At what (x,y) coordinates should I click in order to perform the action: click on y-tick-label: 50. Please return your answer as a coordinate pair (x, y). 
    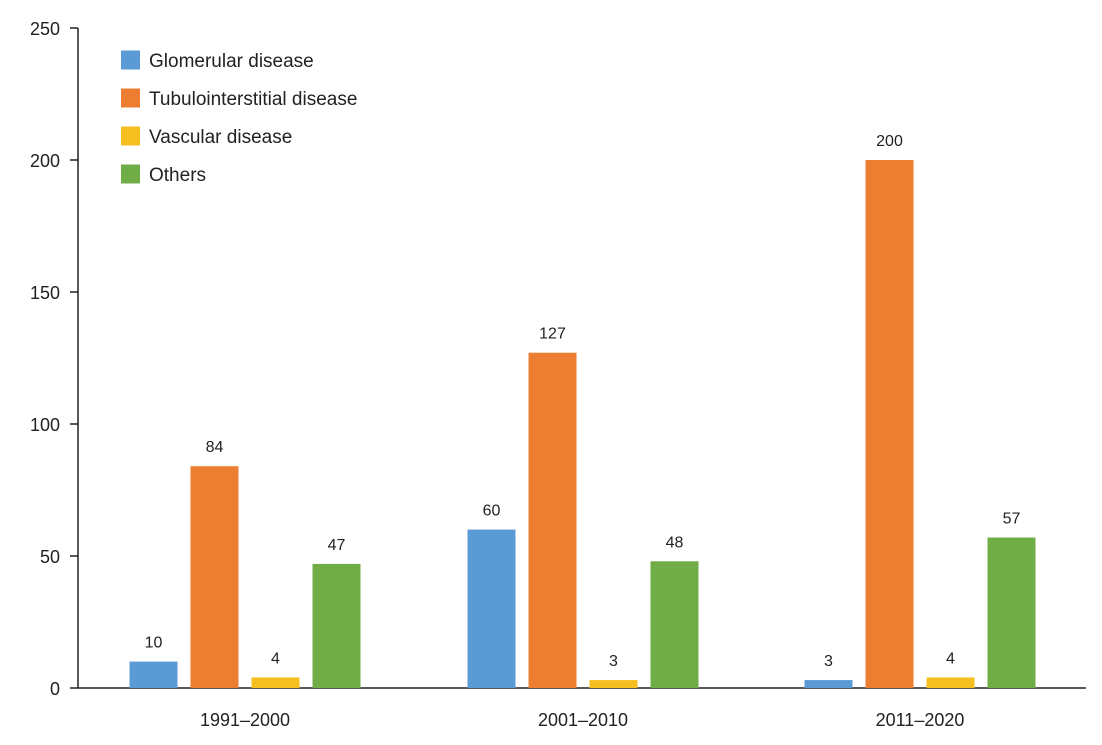
    Looking at the image, I should click on (50, 557).